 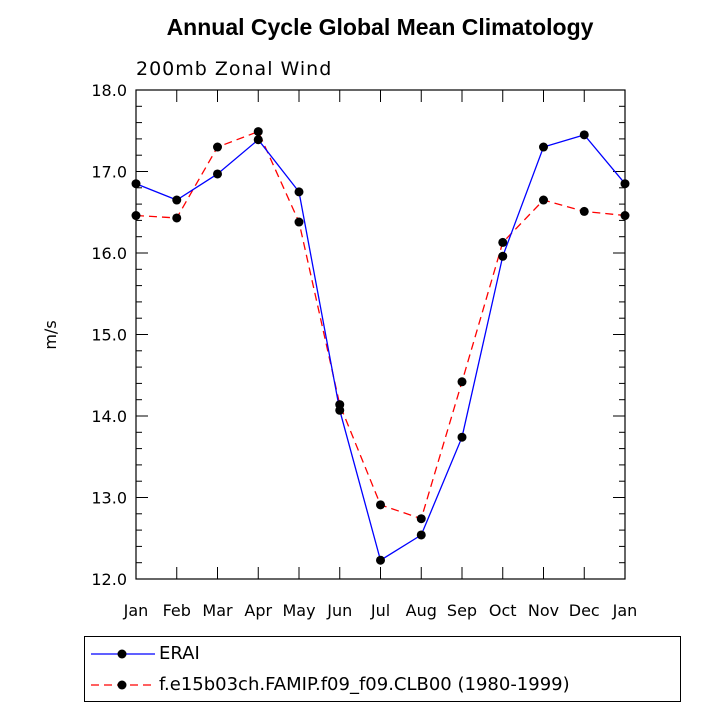 What do you see at coordinates (109, 90) in the screenshot?
I see `y-tick-label: 18.0` at bounding box center [109, 90].